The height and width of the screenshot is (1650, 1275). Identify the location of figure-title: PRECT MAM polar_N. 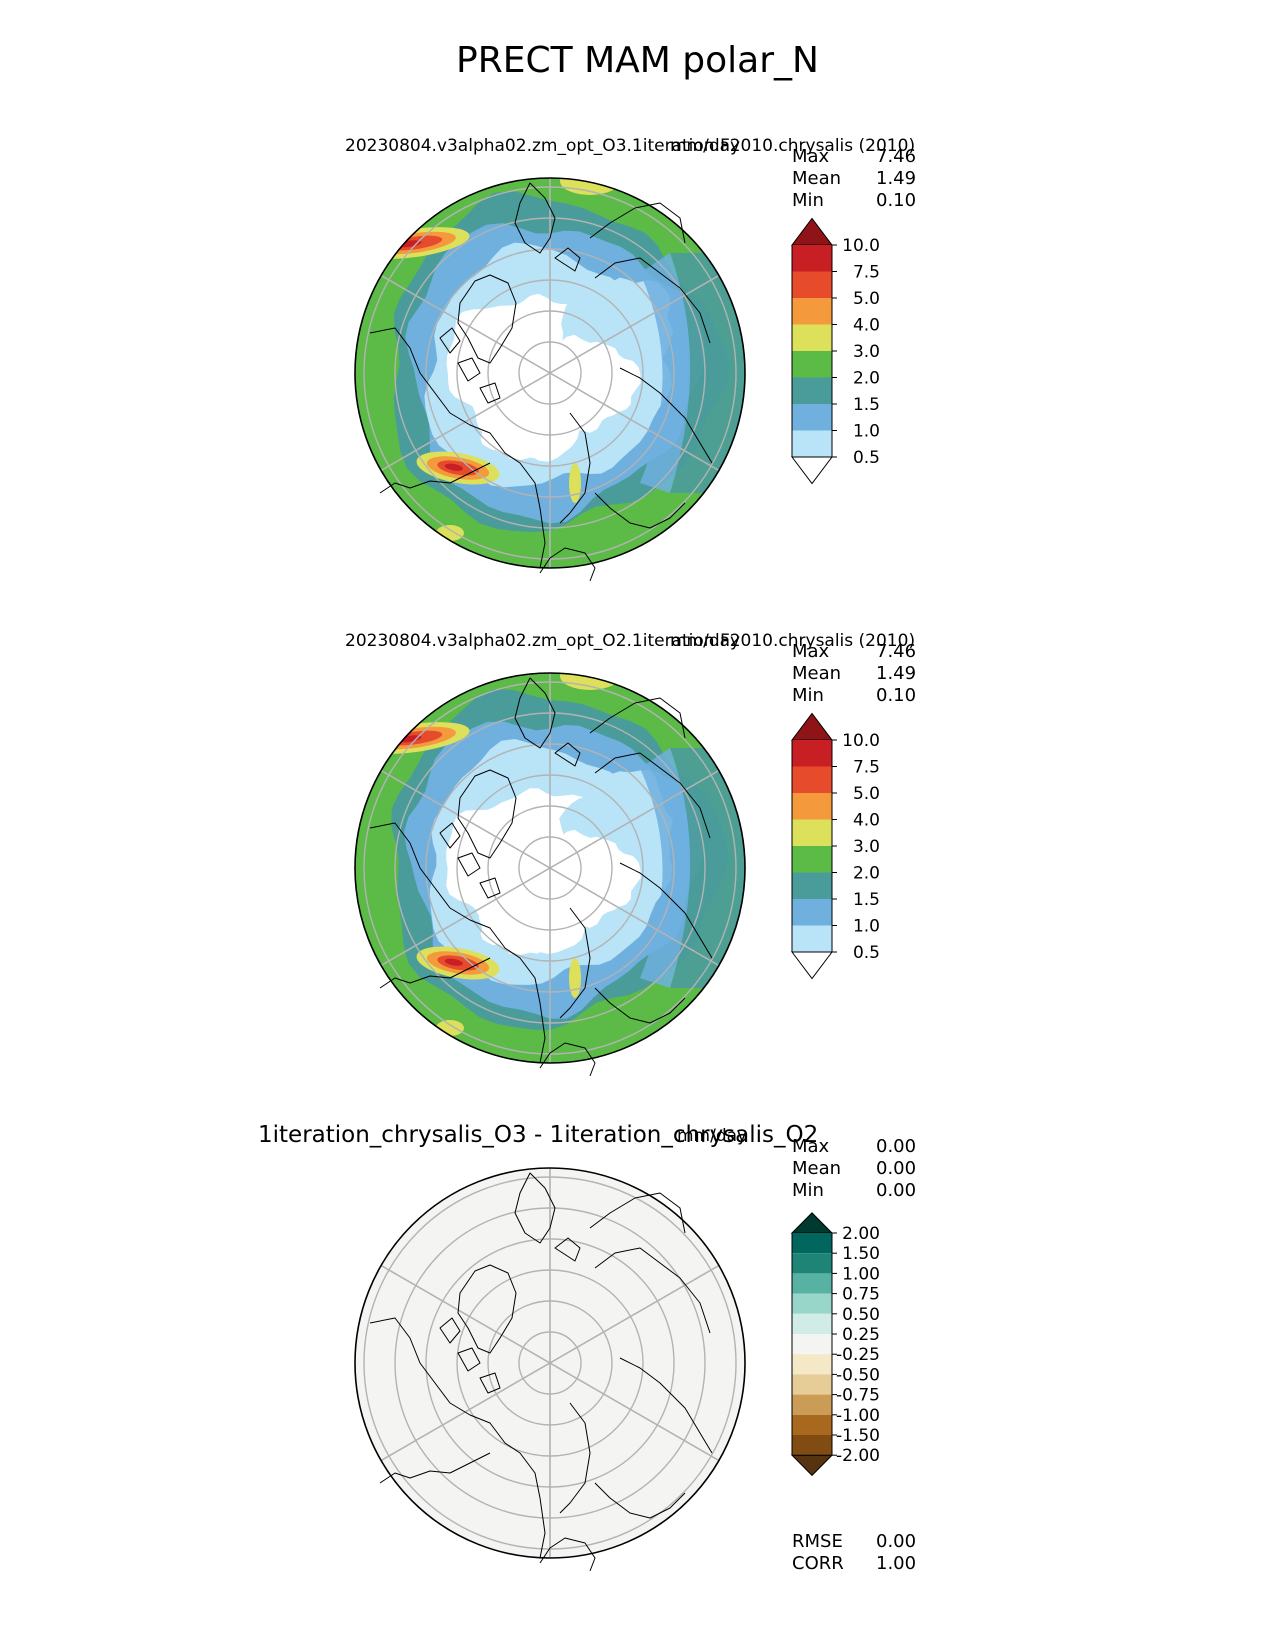
(637, 60).